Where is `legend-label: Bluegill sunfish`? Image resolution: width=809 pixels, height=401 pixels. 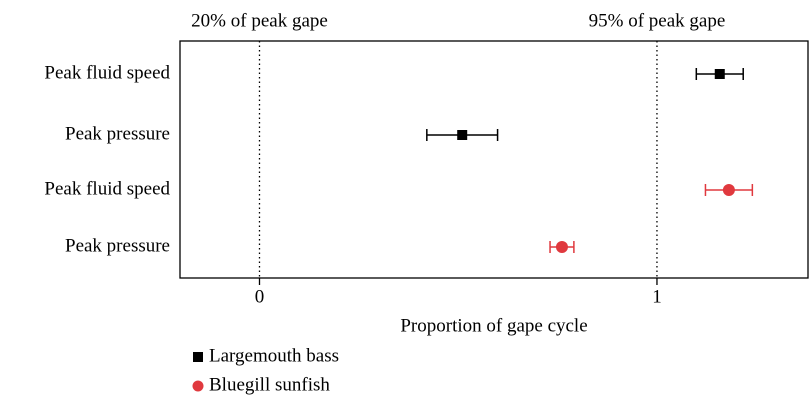 legend-label: Bluegill sunfish is located at coordinates (269, 384).